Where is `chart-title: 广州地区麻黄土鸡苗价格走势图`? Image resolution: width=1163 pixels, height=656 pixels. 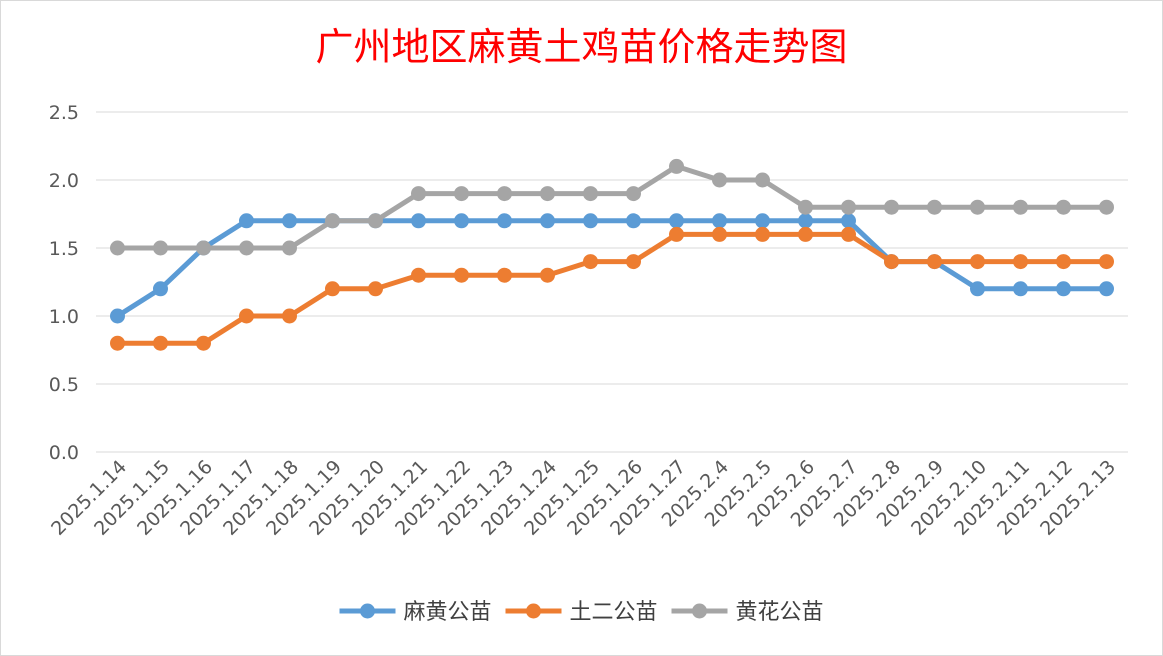 chart-title: 广州地区麻黄土鸡苗价格走势图 is located at coordinates (581, 47).